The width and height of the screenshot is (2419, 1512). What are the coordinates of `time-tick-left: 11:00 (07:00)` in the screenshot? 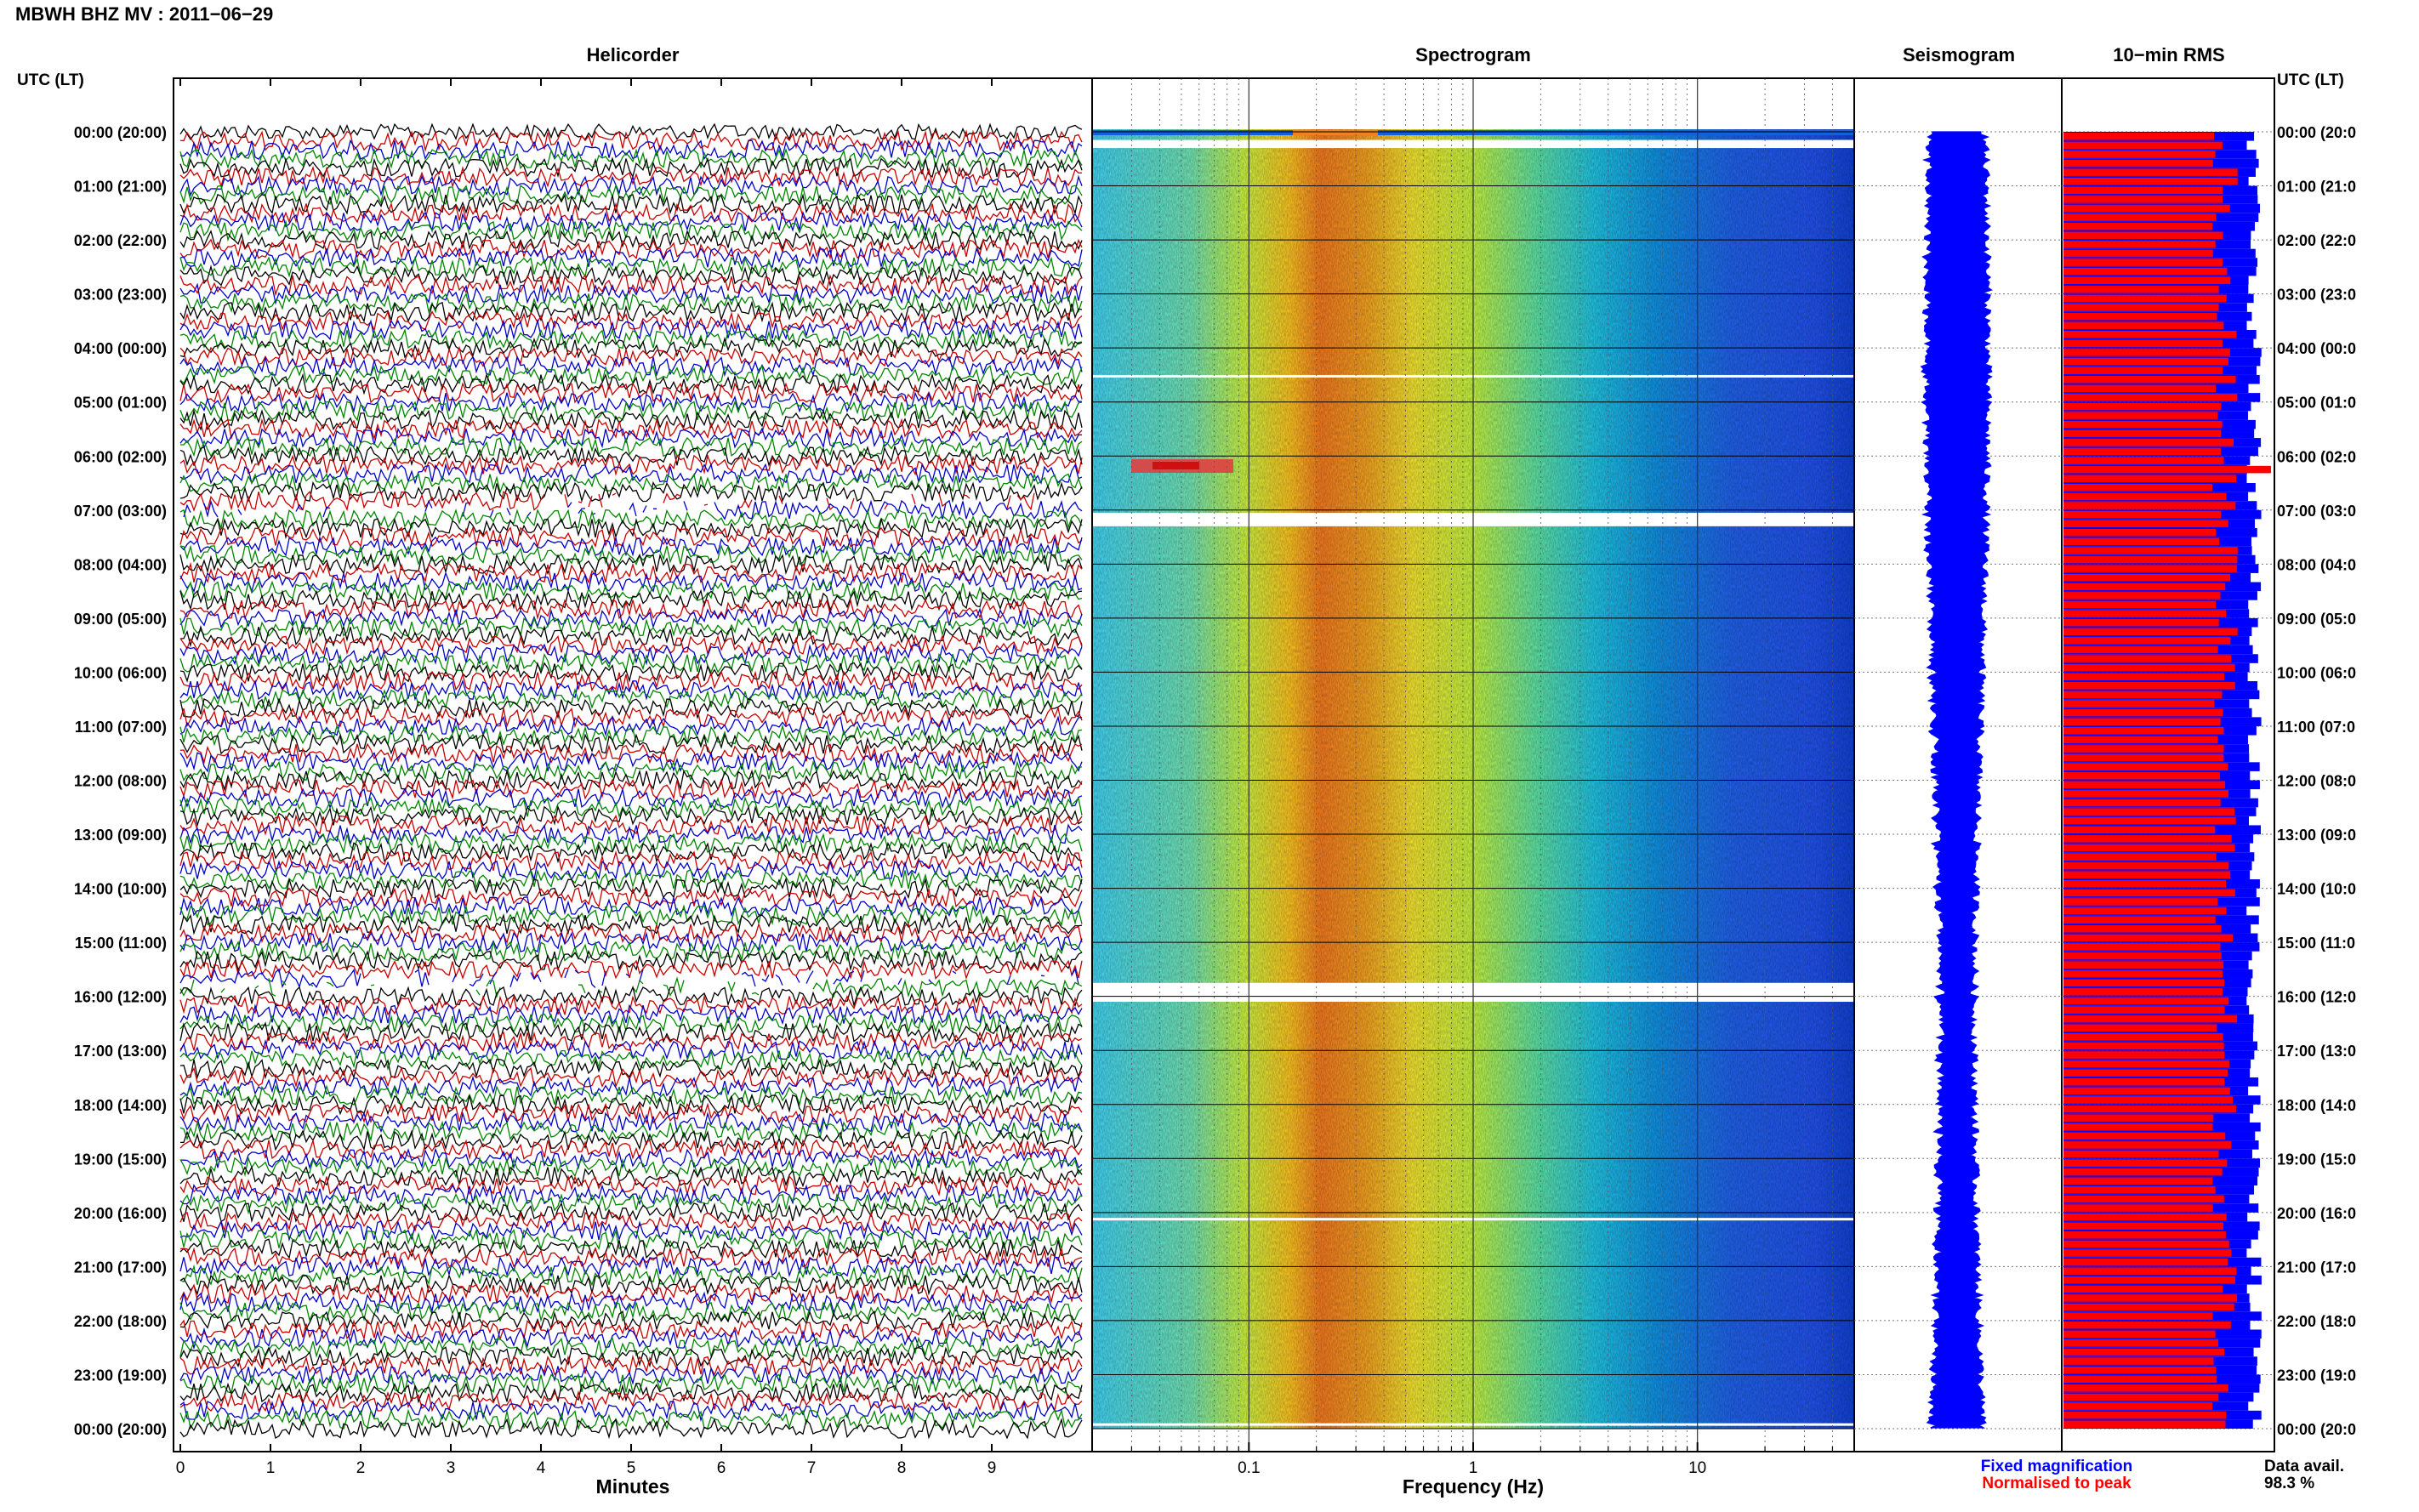 It's located at (121, 727).